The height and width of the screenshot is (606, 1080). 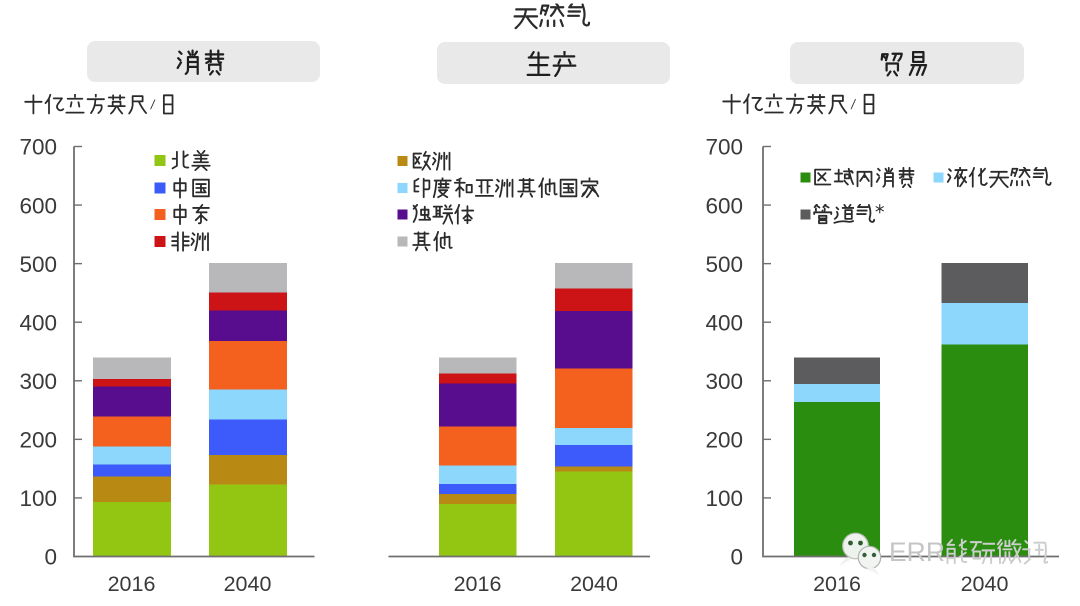 What do you see at coordinates (917, 552) in the screenshot?
I see `svg-text: ERR` at bounding box center [917, 552].